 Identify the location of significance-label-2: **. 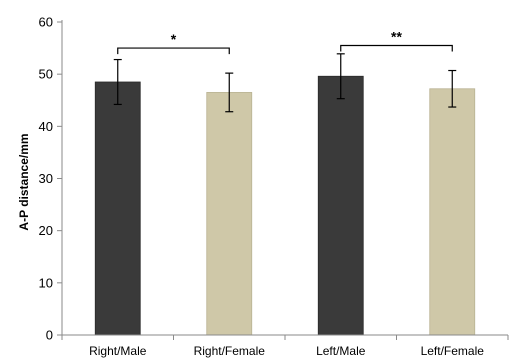
(396, 36).